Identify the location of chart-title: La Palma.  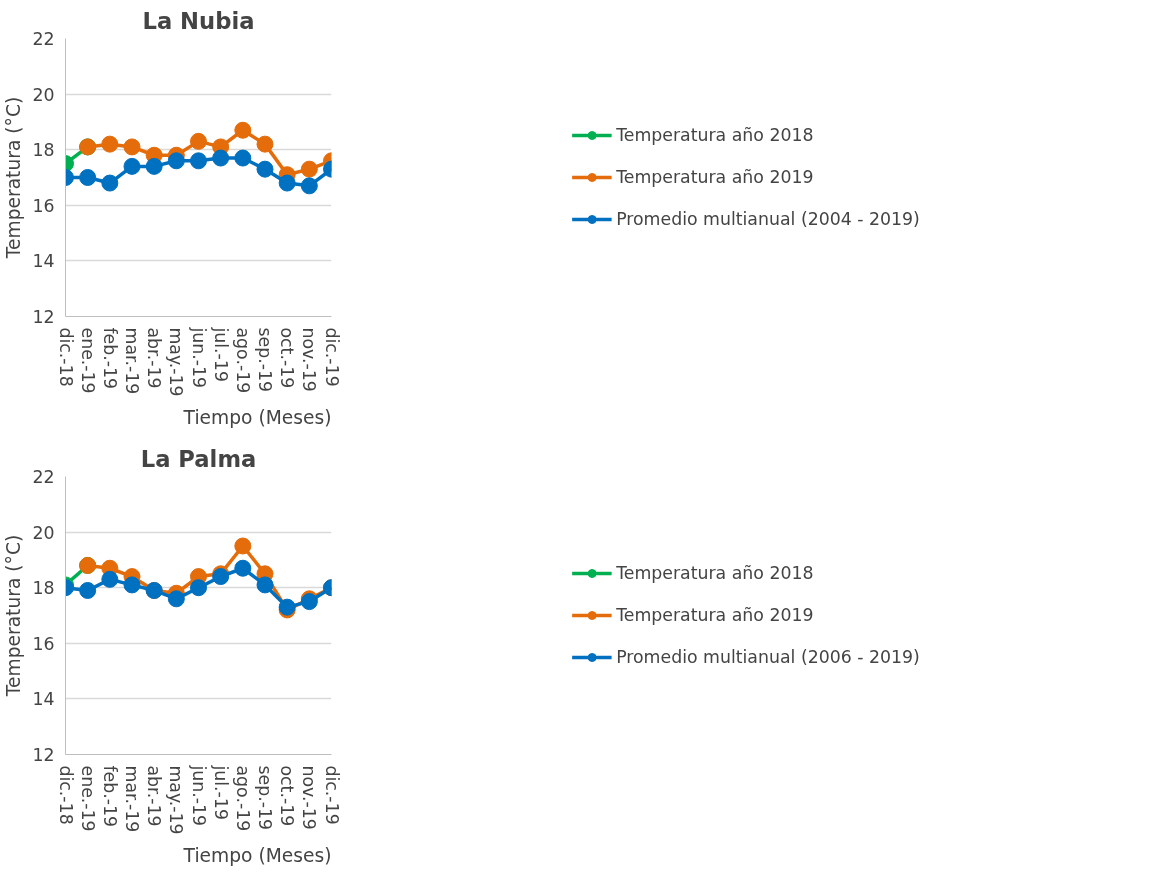
(198, 458).